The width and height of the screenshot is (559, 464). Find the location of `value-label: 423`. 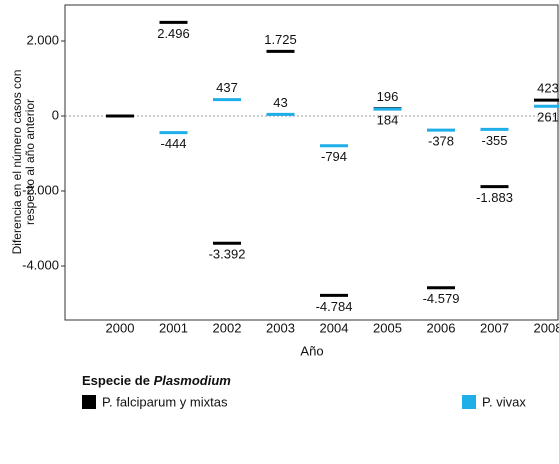

value-label: 423 is located at coordinates (548, 88).